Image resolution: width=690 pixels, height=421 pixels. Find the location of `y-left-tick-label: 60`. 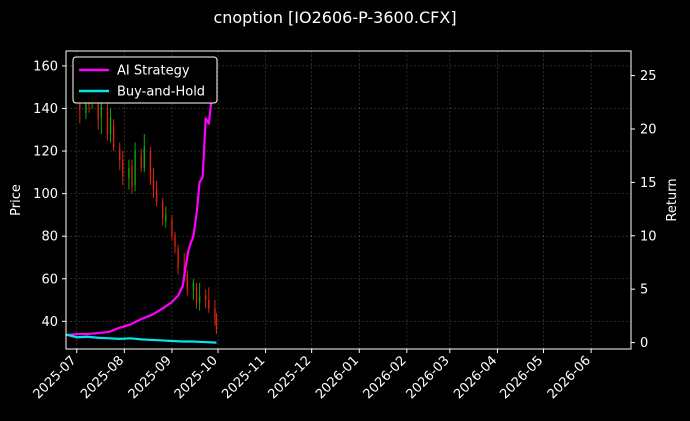

y-left-tick-label: 60 is located at coordinates (49, 279).